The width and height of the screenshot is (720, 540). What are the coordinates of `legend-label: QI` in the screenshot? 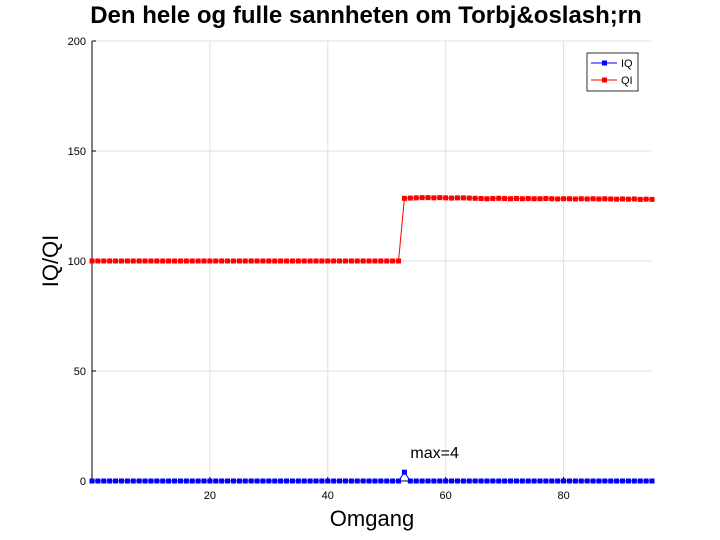 It's located at (627, 81).